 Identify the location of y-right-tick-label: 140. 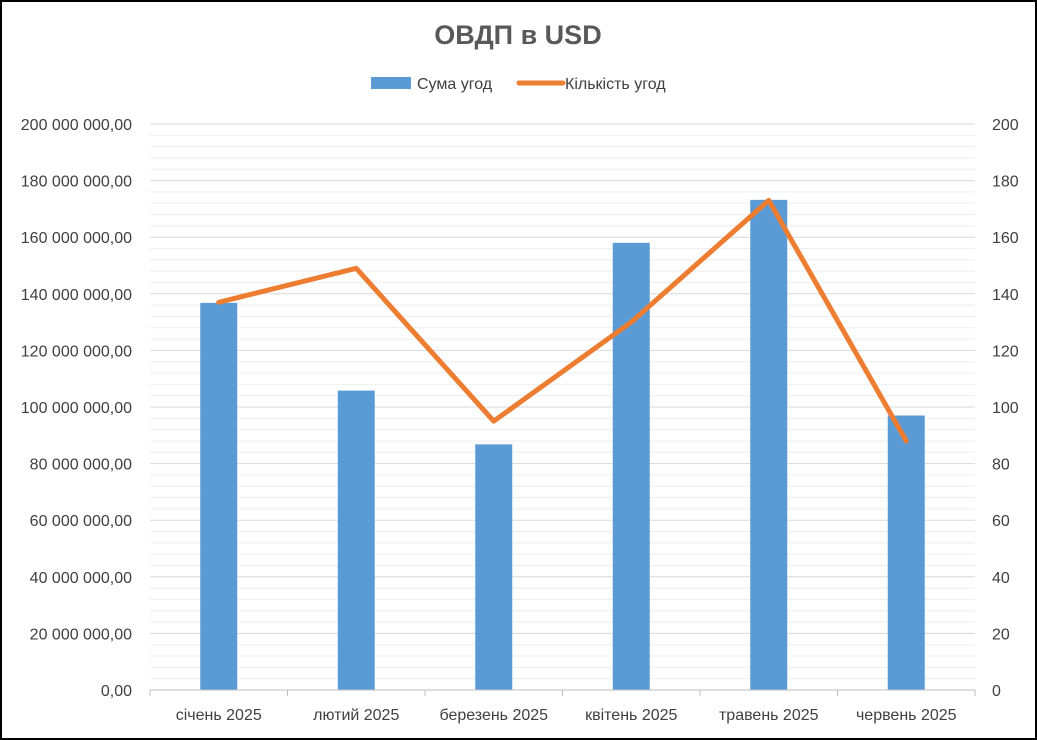
(1005, 295).